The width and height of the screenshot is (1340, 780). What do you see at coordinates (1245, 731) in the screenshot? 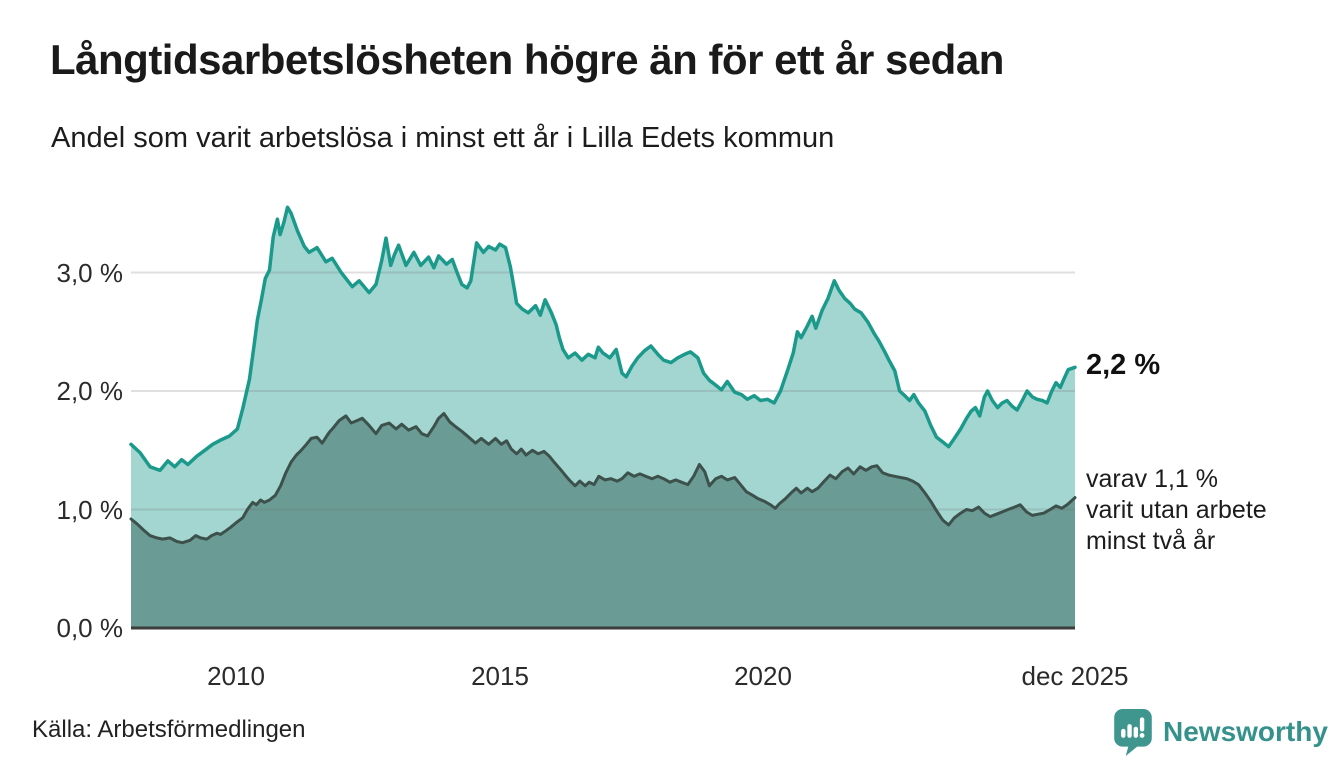
I see `brand-name: Newsworthy` at bounding box center [1245, 731].